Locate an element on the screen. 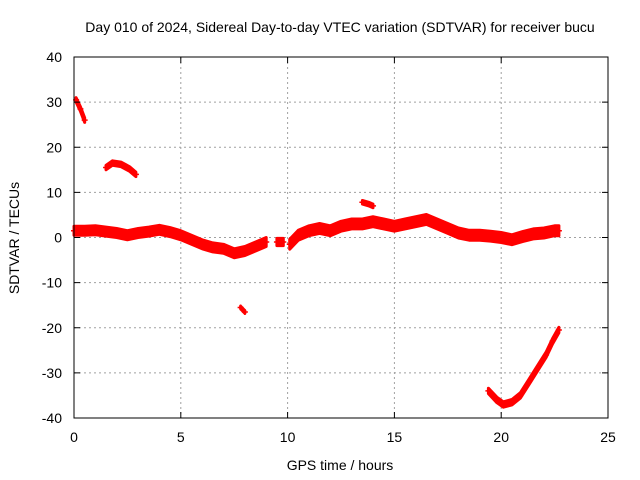 The width and height of the screenshot is (640, 480). x-tick-label: 15 is located at coordinates (395, 437).